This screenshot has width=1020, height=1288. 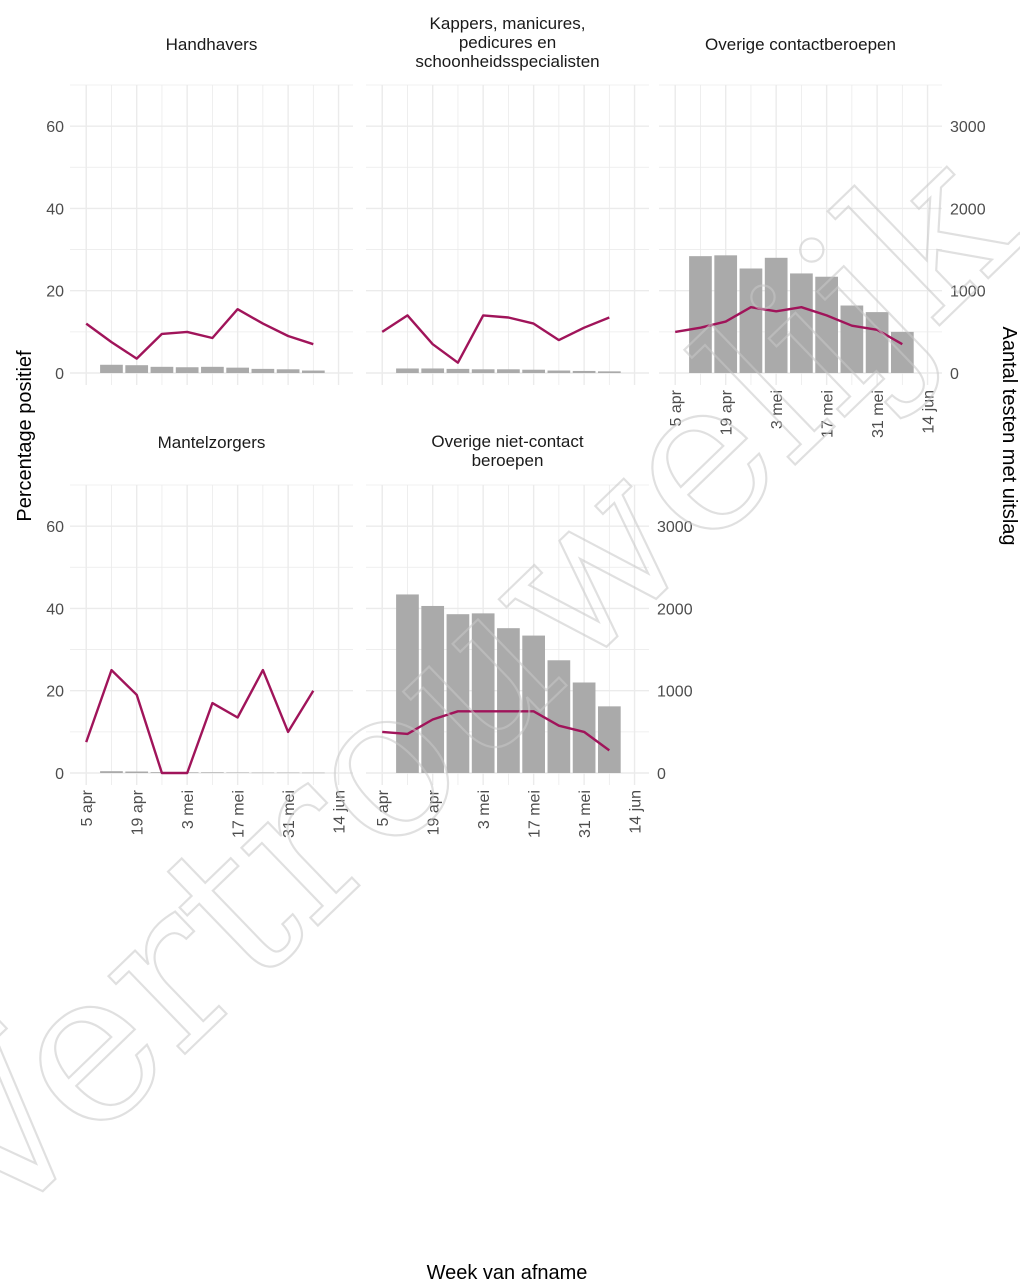 I want to click on x-tick: 14 jun, so click(x=340, y=812).